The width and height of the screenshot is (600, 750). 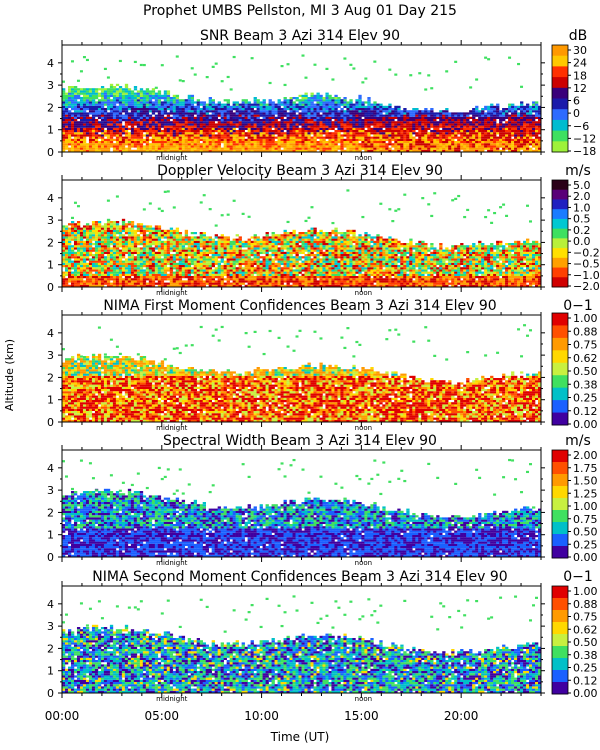 I want to click on colorbar-tick-label: −0.5, so click(x=586, y=264).